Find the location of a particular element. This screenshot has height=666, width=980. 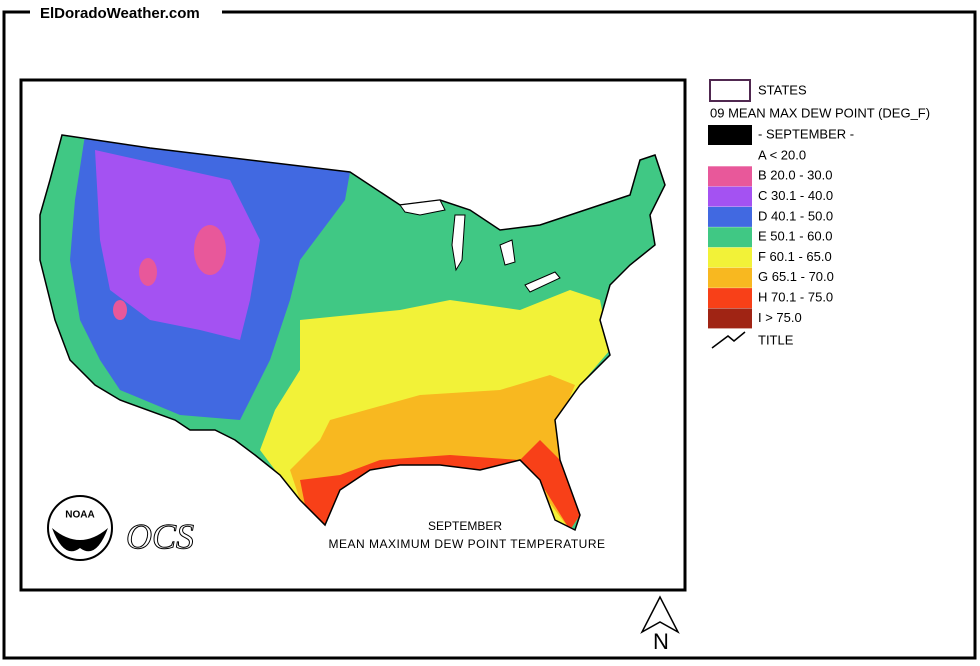

legend-label: C 30.1 - 40.0 is located at coordinates (795, 195).